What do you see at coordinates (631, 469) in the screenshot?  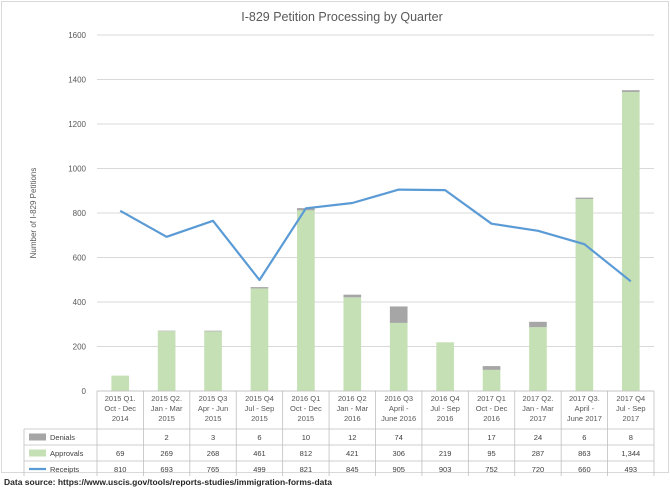 I see `table-value-receipts: 493` at bounding box center [631, 469].